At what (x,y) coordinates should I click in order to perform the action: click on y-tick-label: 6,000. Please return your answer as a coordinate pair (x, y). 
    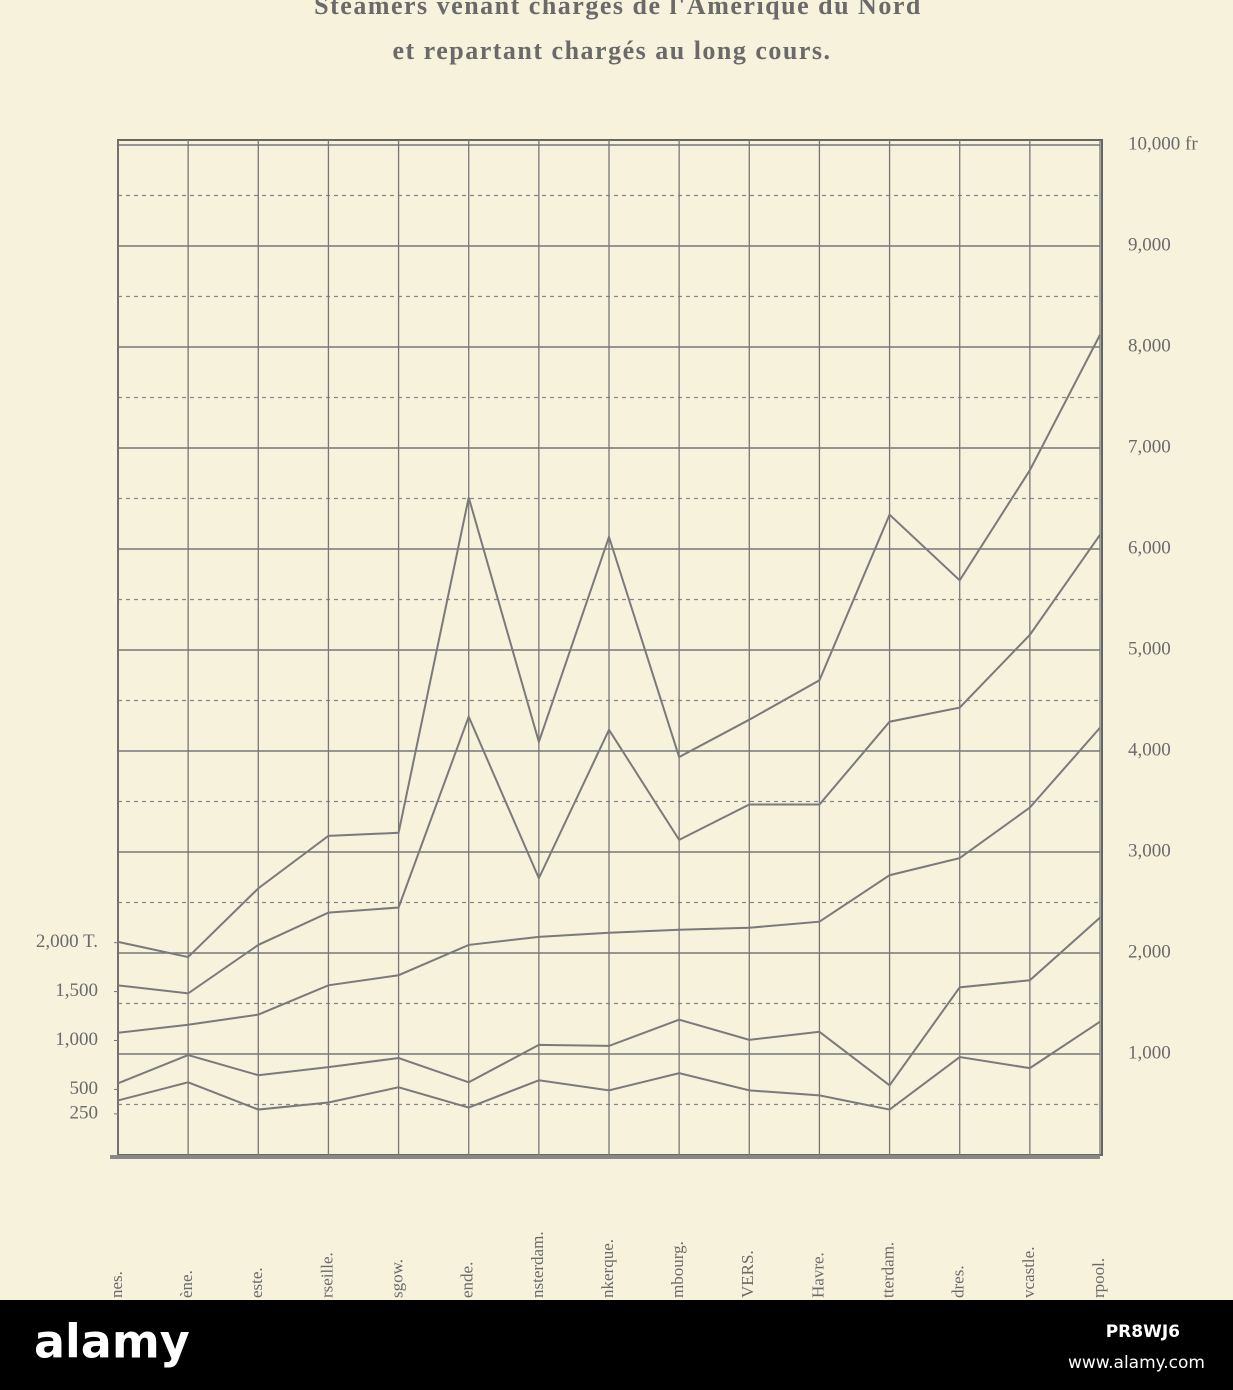
    Looking at the image, I should click on (1149, 547).